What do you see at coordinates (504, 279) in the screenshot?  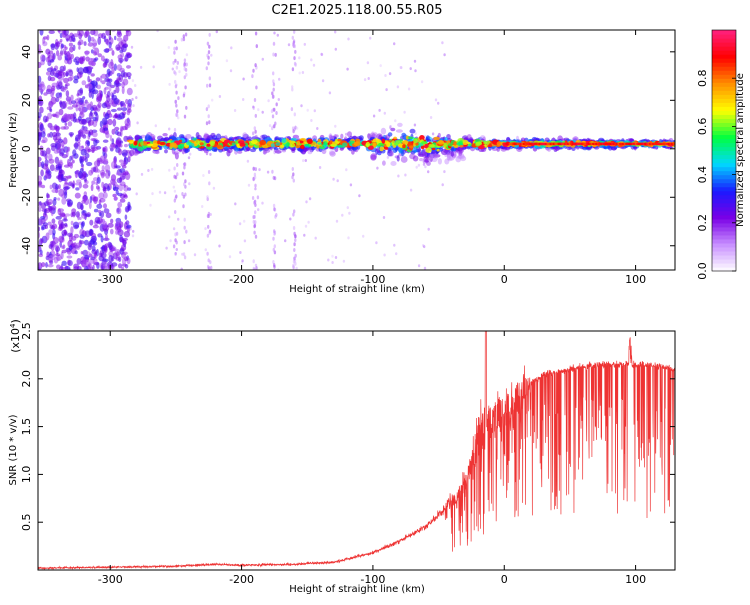 I see `x-tick-label: 0` at bounding box center [504, 279].